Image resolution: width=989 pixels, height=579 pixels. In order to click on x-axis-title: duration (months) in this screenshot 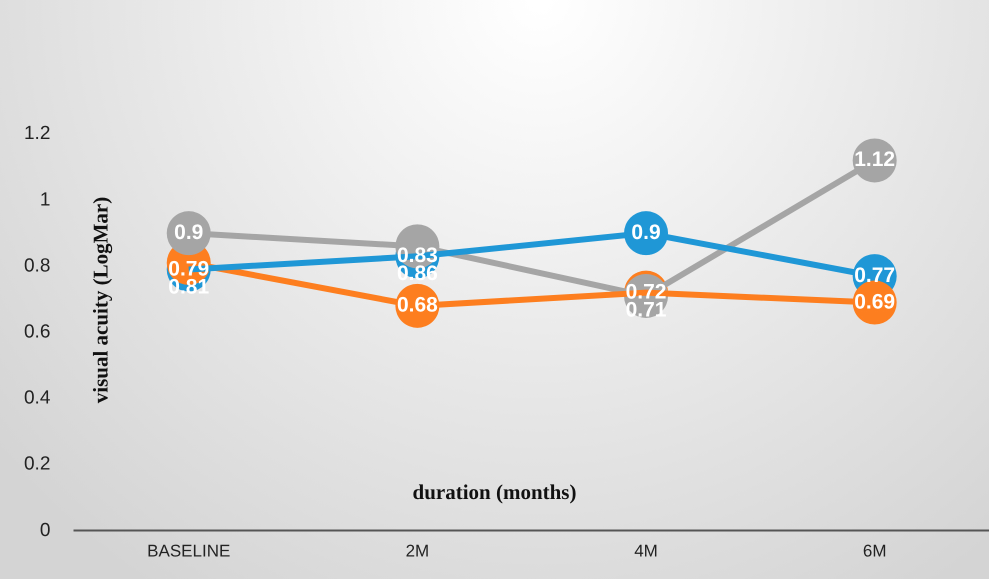, I will do `click(495, 492)`.